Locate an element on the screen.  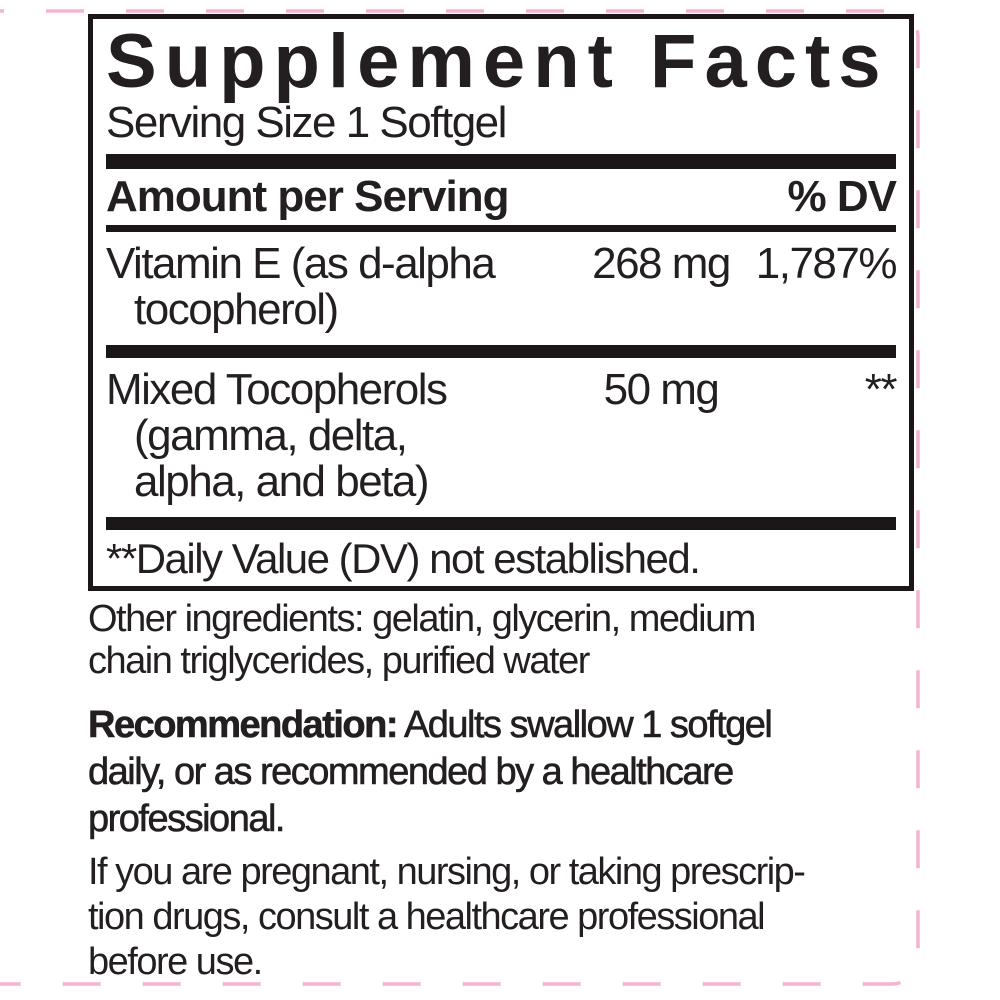
recommendation-line: Recommendation: Adults swallow 1 softgel is located at coordinates (510, 725).